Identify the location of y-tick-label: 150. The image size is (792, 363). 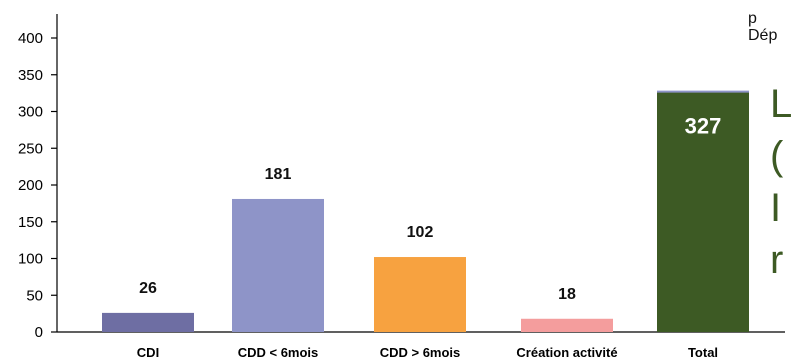
(30, 222).